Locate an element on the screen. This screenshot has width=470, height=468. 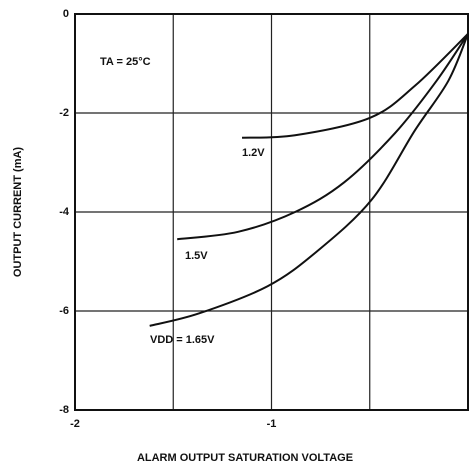
y-tick-label: 0 is located at coordinates (66, 14).